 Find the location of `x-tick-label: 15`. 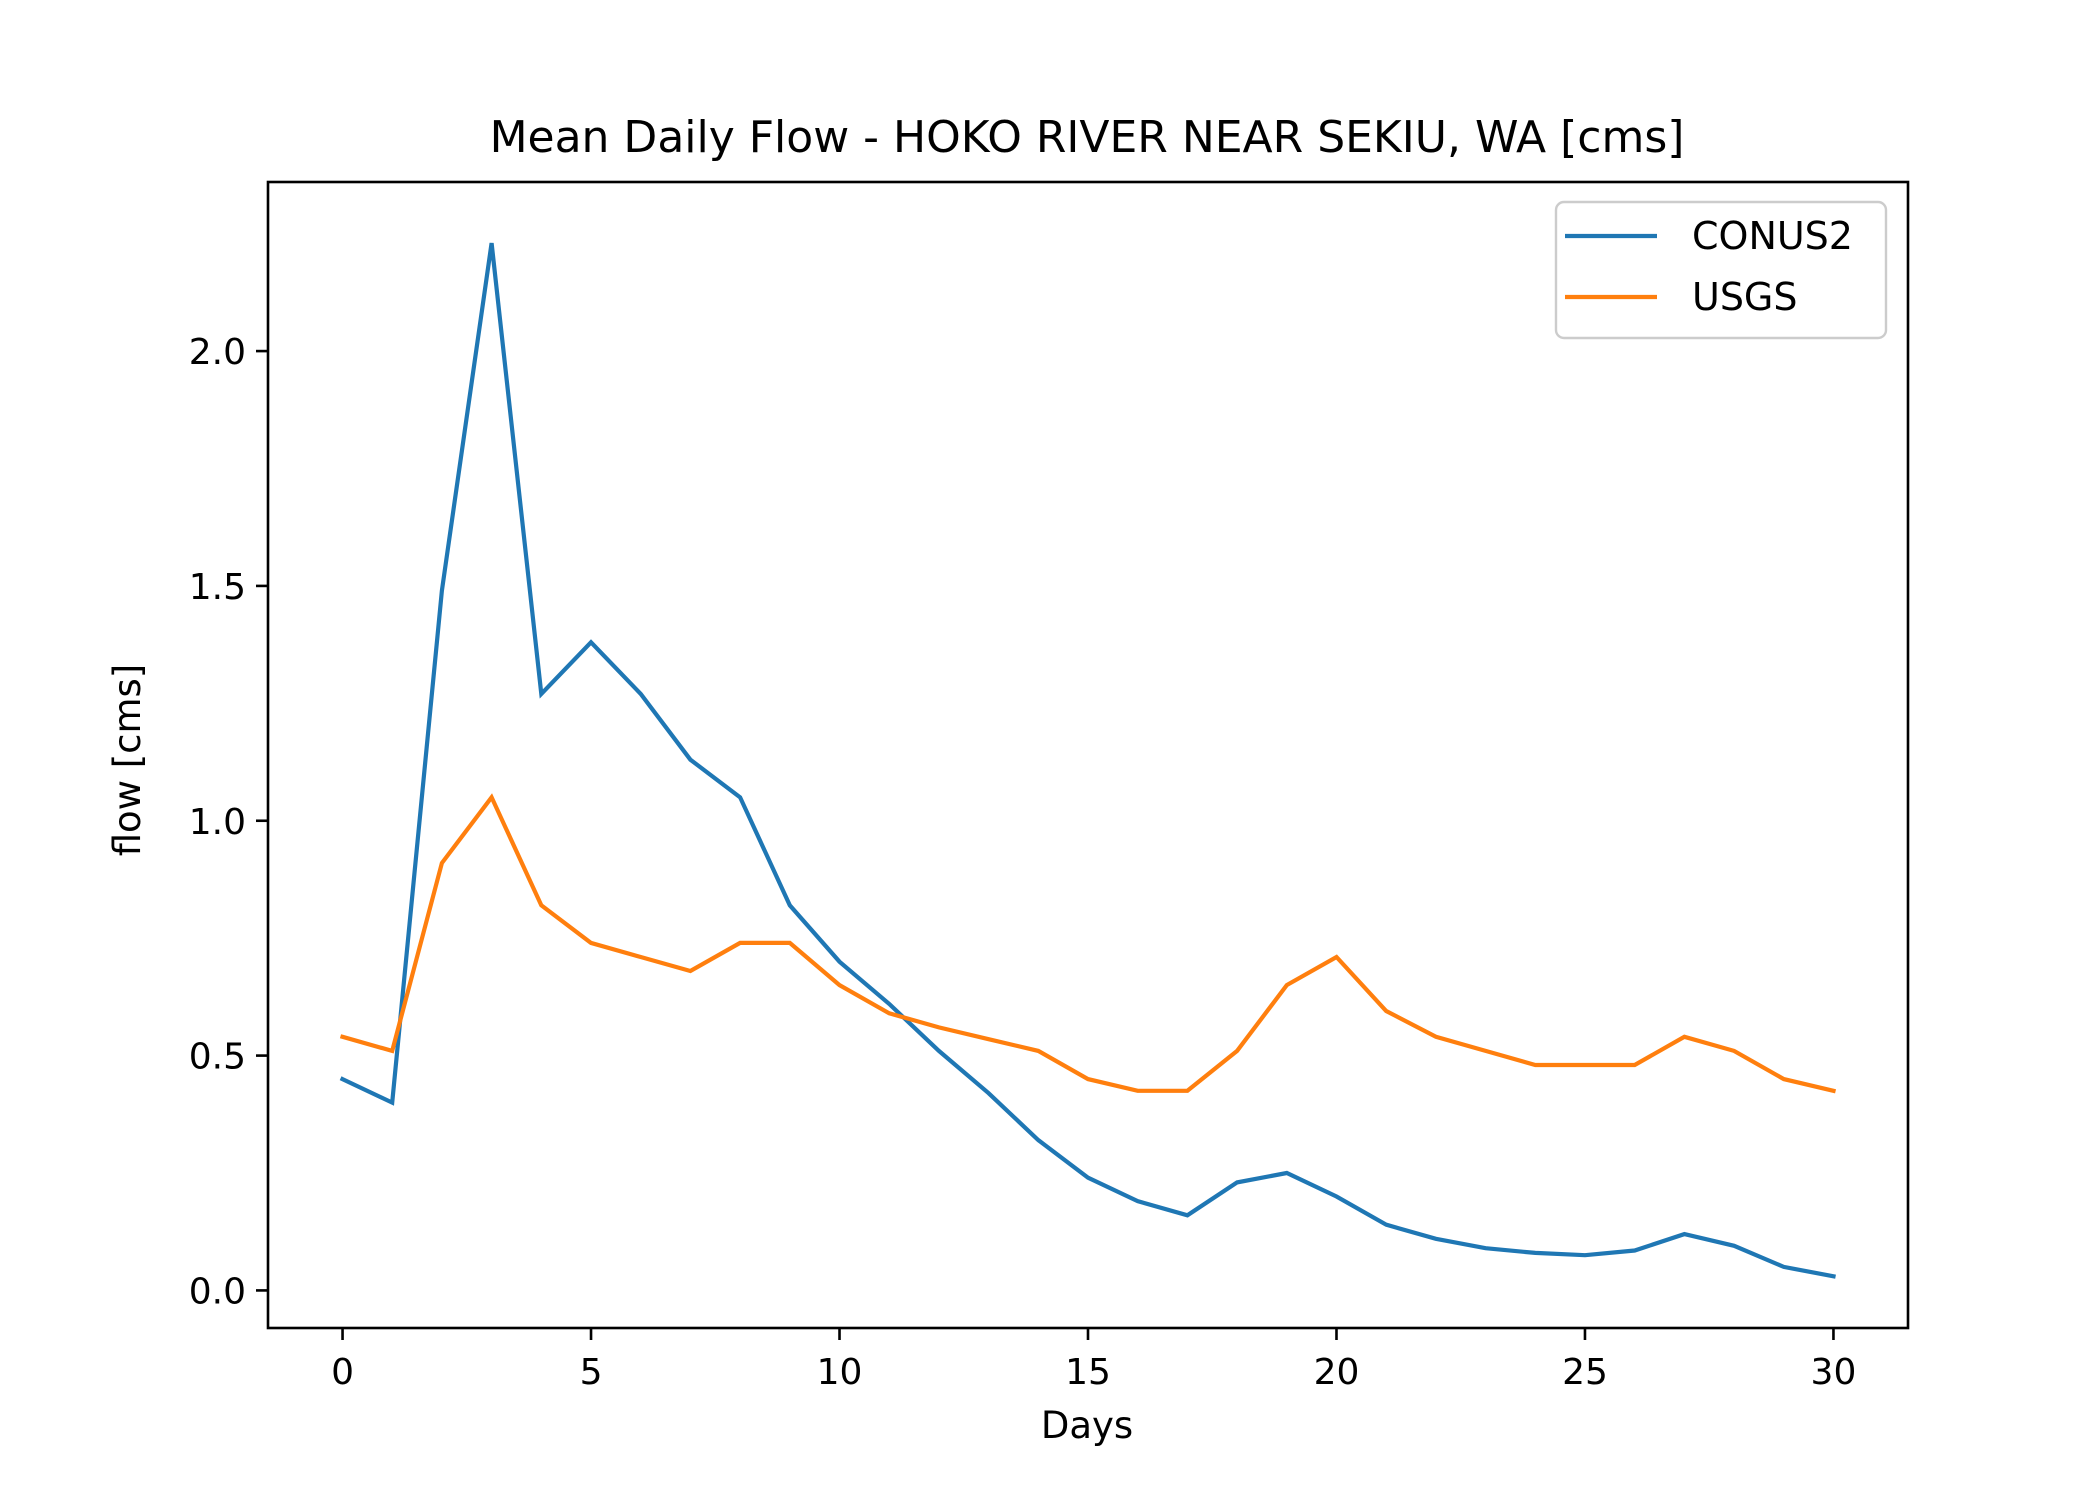

x-tick-label: 15 is located at coordinates (1088, 1372).